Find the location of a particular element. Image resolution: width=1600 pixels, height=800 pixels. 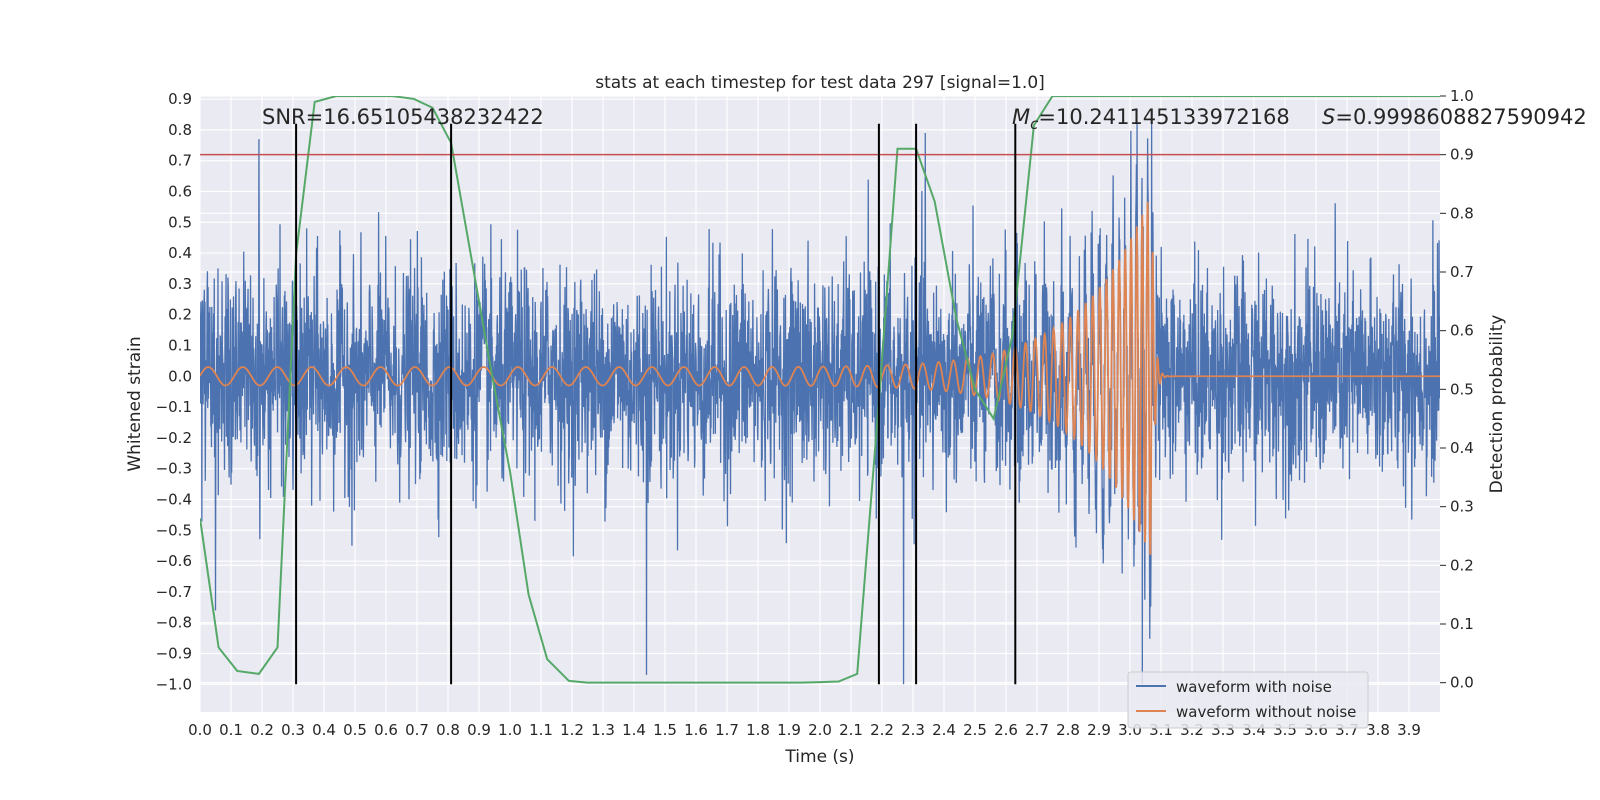

x-tick-label: 2.6 is located at coordinates (1006, 730).